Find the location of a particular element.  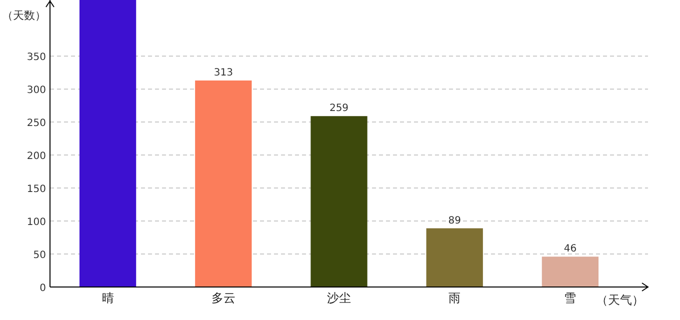

ytick: 0 is located at coordinates (43, 288).